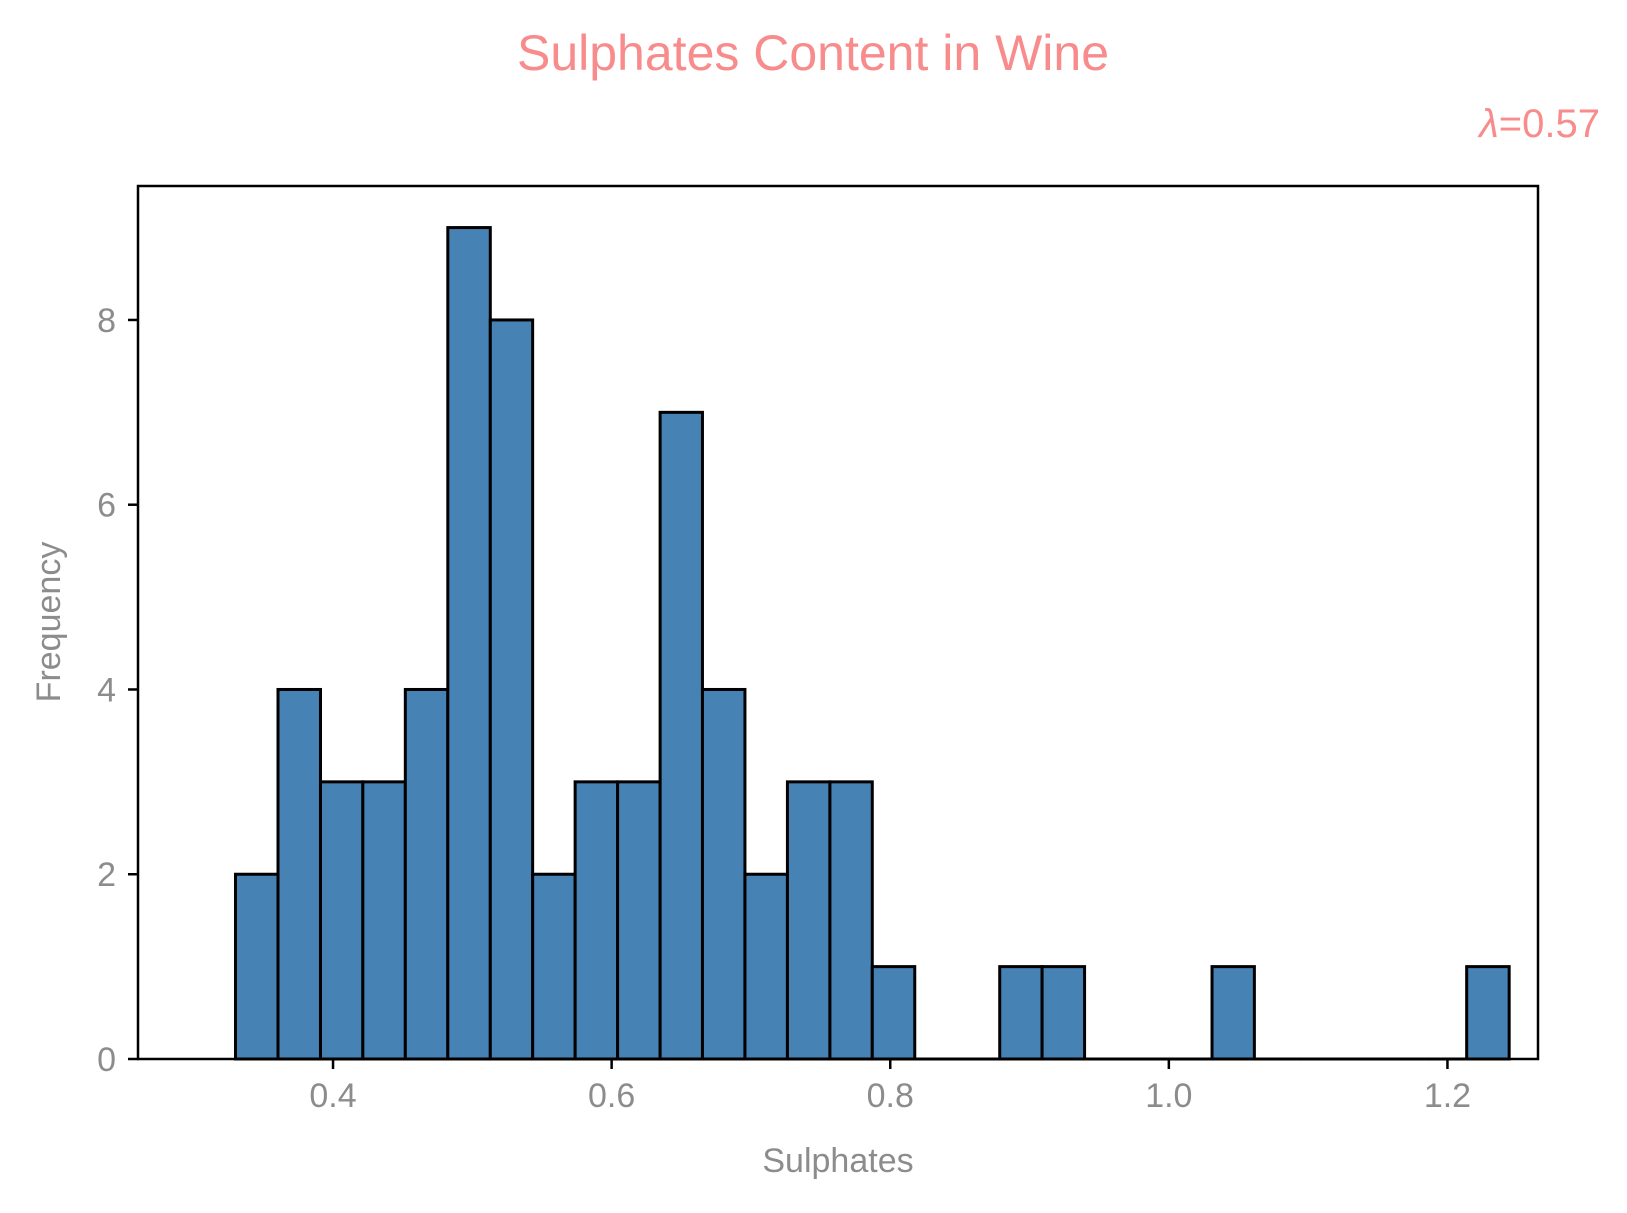 This screenshot has width=1627, height=1213. What do you see at coordinates (106, 875) in the screenshot?
I see `y-tick-label: 2` at bounding box center [106, 875].